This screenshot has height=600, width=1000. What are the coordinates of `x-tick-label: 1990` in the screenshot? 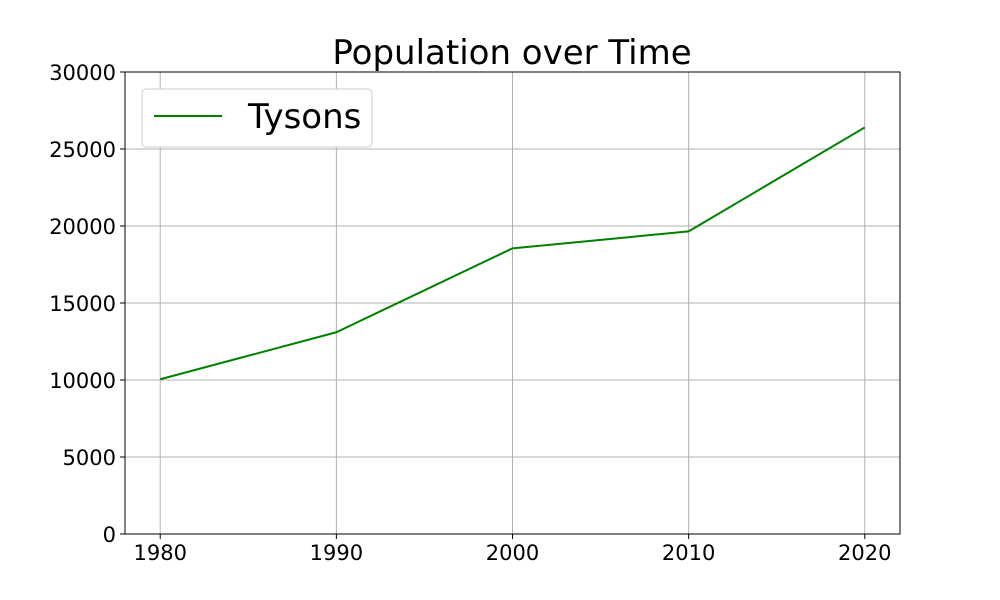 It's located at (336, 553).